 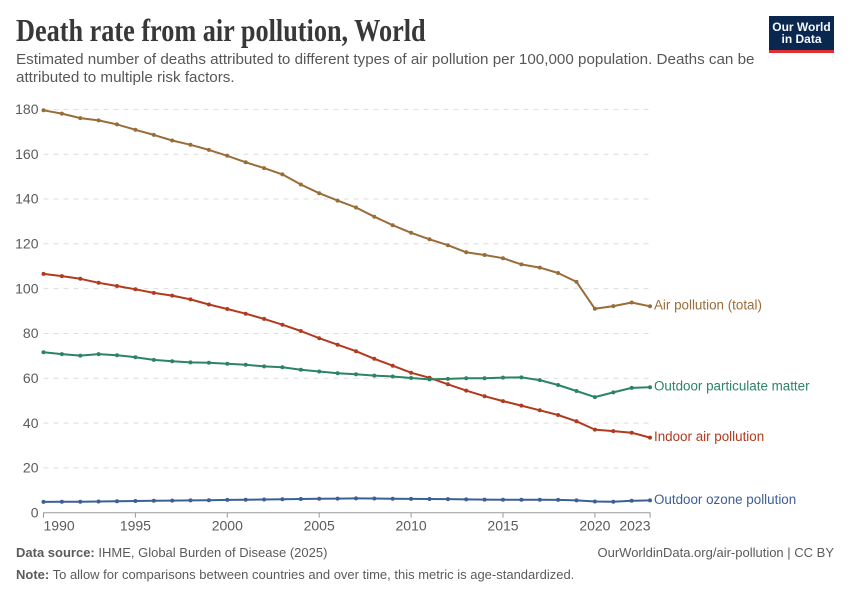 What do you see at coordinates (31, 378) in the screenshot?
I see `svg-text: 60` at bounding box center [31, 378].